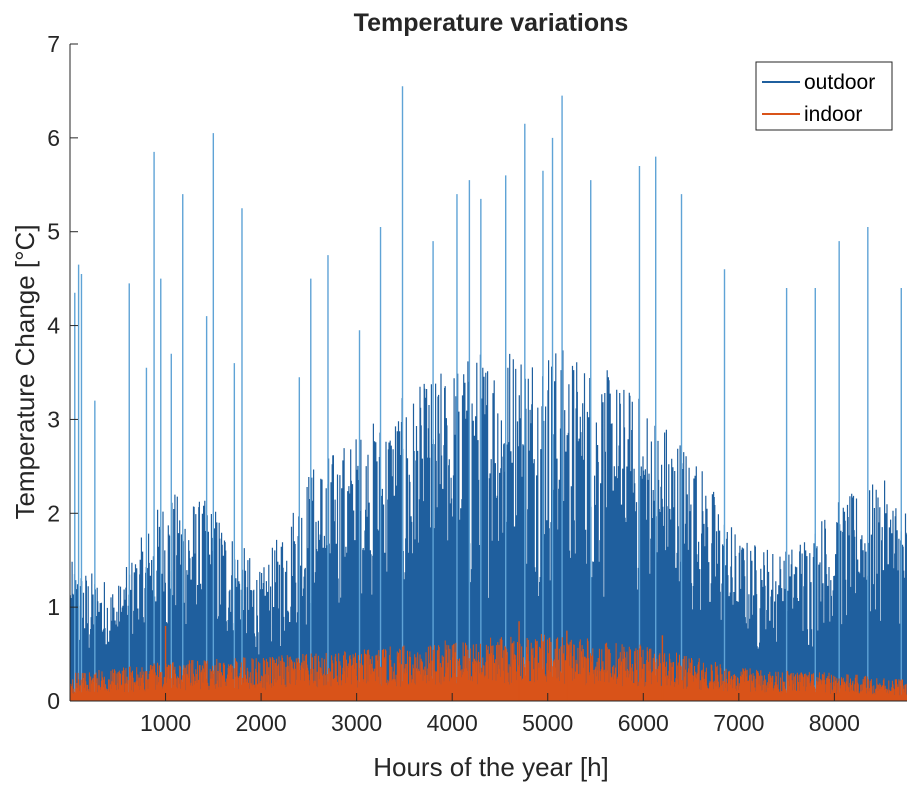 This screenshot has height=787, width=907. What do you see at coordinates (839, 82) in the screenshot?
I see `legend-outdoor-label: outdoor` at bounding box center [839, 82].